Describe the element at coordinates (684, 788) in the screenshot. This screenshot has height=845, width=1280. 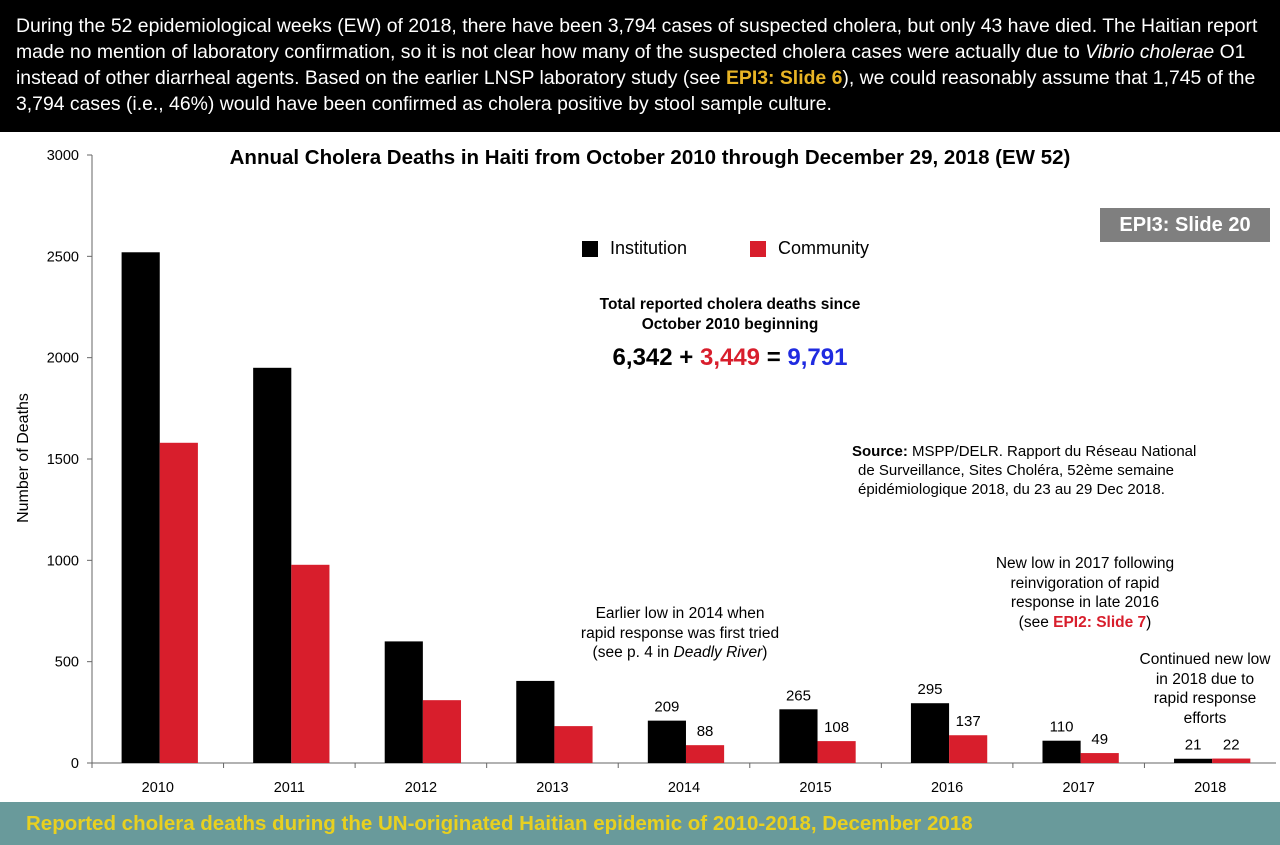
I see `x-tick-label: 2014` at that location.